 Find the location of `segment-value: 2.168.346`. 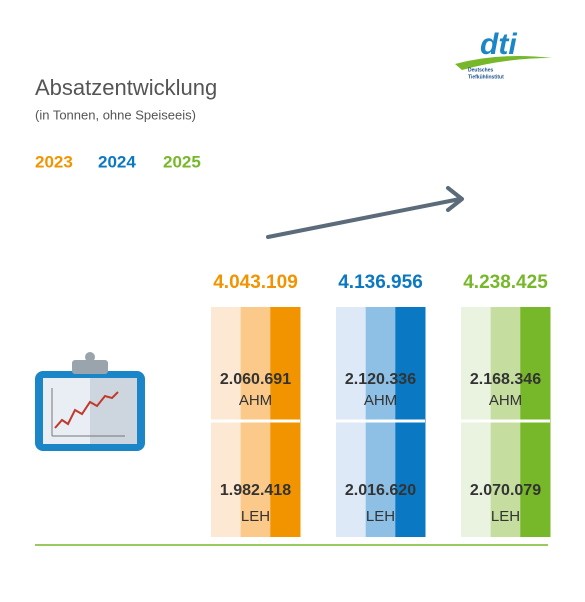

segment-value: 2.168.346 is located at coordinates (505, 379).